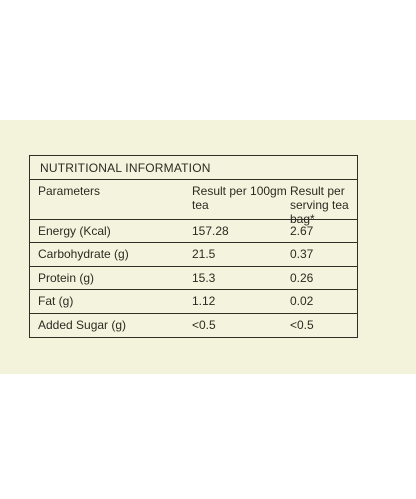 This screenshot has height=499, width=416. Describe the element at coordinates (204, 278) in the screenshot. I see `per-100g-cell: 15.3` at that location.